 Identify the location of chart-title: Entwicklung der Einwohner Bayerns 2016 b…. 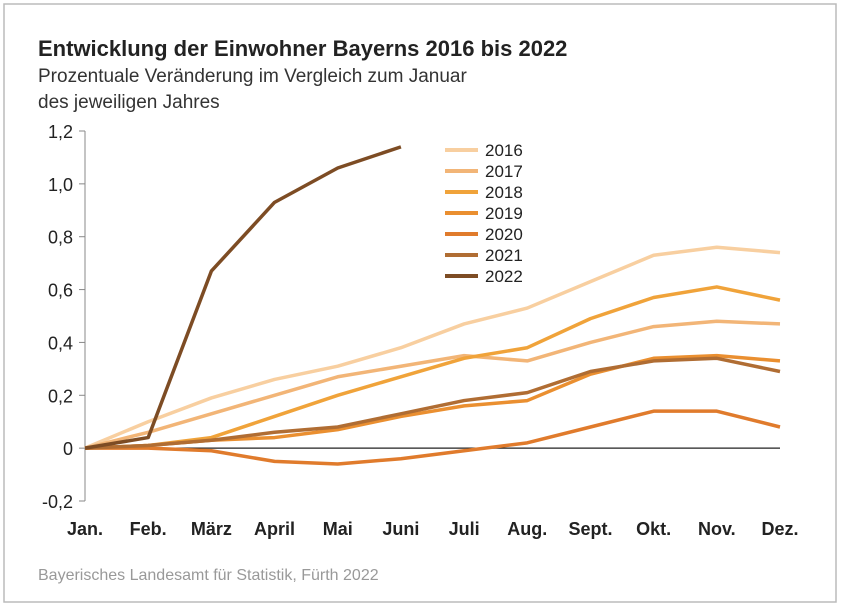
(302, 48).